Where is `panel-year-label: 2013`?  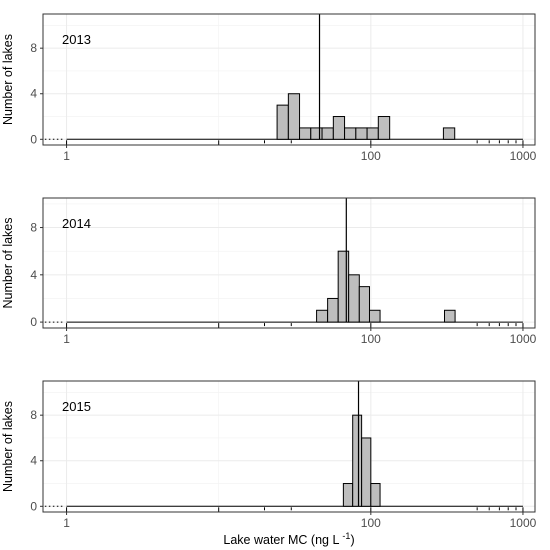
panel-year-label: 2013 is located at coordinates (76, 39).